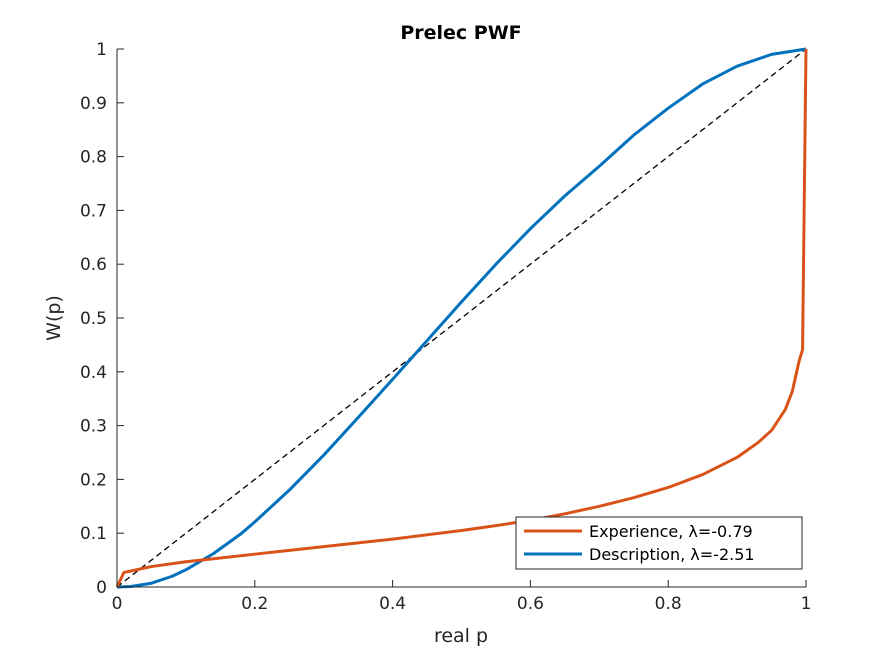  What do you see at coordinates (461, 636) in the screenshot?
I see `x-axis-label: real p` at bounding box center [461, 636].